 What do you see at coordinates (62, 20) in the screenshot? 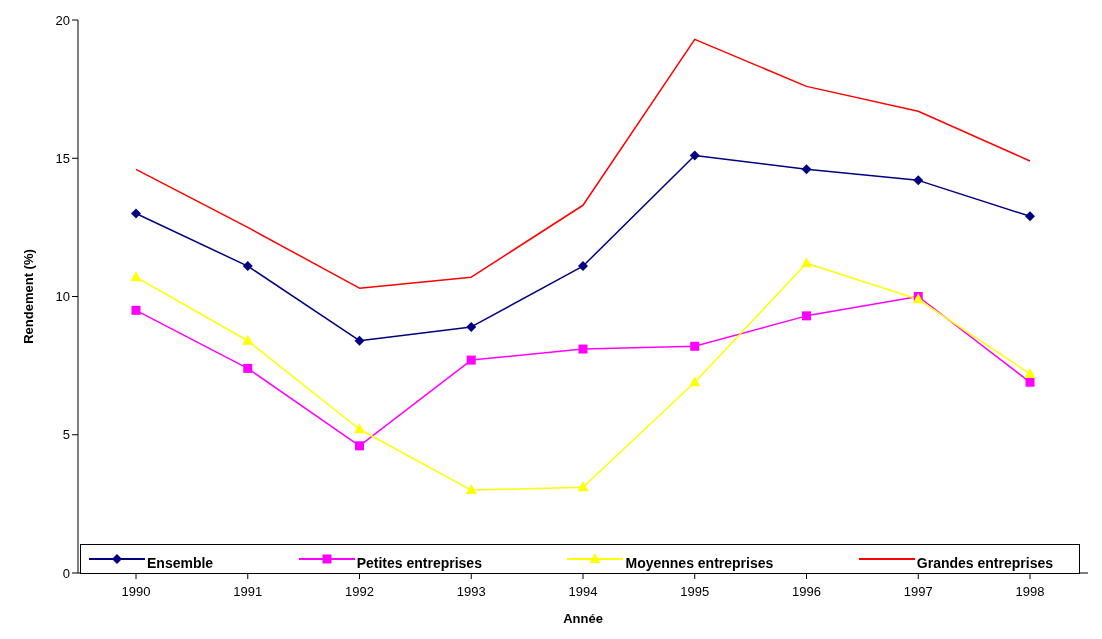
I see `y-tick-label: 20` at bounding box center [62, 20].